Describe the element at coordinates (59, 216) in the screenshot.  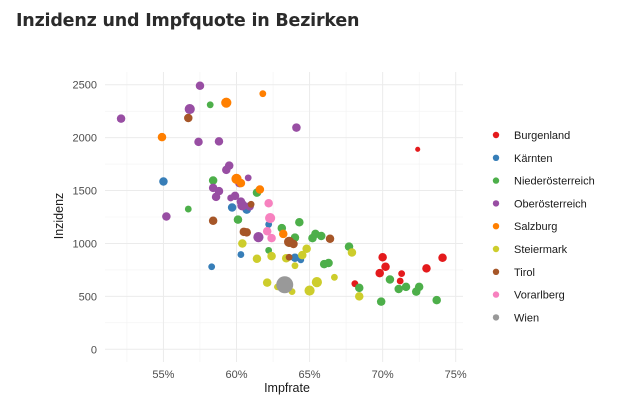
I see `y-axis-label: Inzidenz` at that location.